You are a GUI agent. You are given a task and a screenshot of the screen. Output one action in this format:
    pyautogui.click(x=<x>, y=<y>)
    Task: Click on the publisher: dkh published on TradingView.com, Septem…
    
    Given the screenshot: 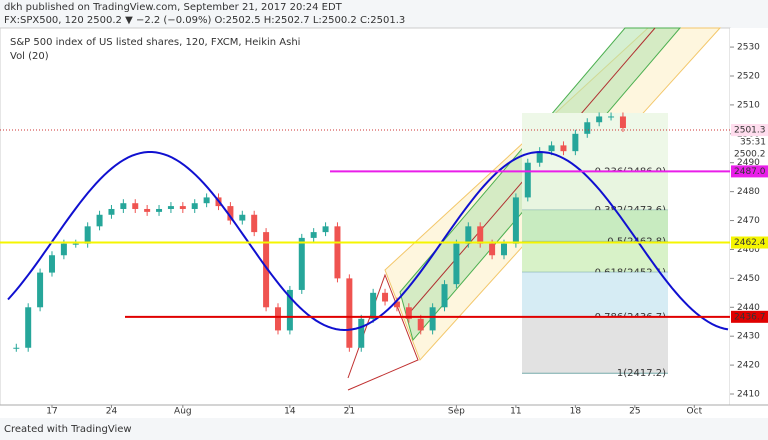 What is the action you would take?
    pyautogui.click(x=173, y=7)
    